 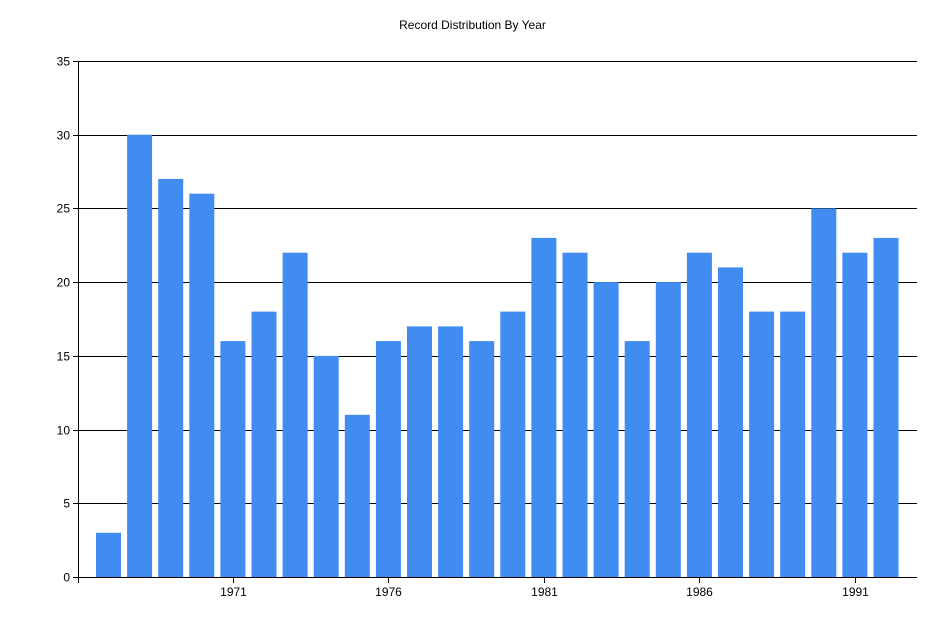 I want to click on y-tick-label: 0, so click(x=66, y=578).